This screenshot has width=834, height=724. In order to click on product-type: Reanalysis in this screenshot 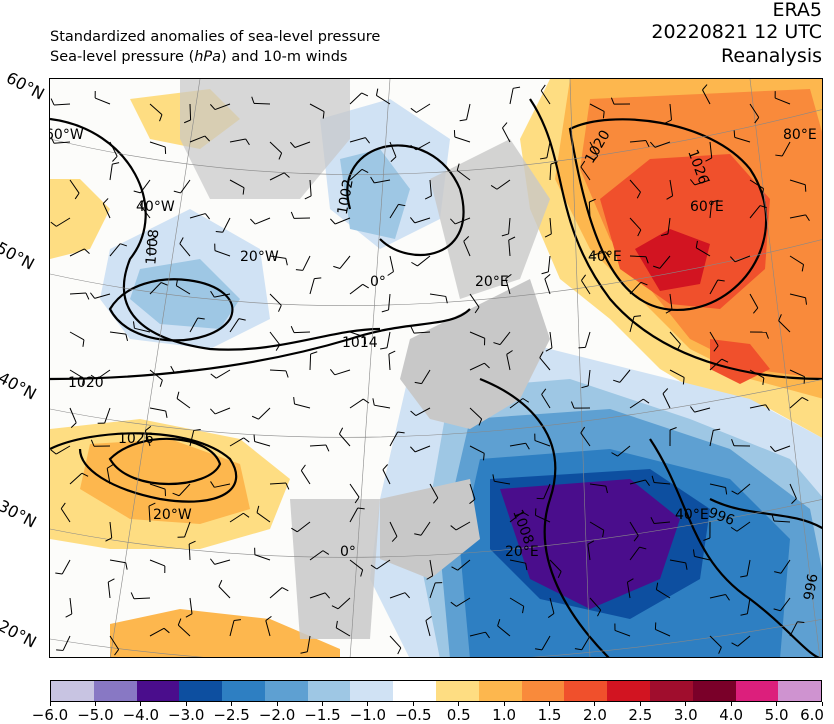, I will do `click(771, 56)`.